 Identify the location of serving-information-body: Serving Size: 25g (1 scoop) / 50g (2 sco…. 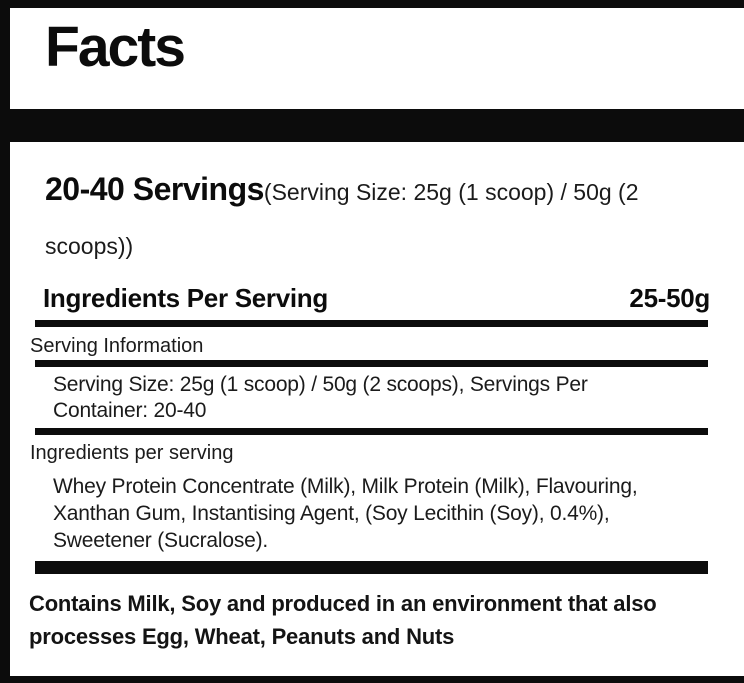
(320, 397).